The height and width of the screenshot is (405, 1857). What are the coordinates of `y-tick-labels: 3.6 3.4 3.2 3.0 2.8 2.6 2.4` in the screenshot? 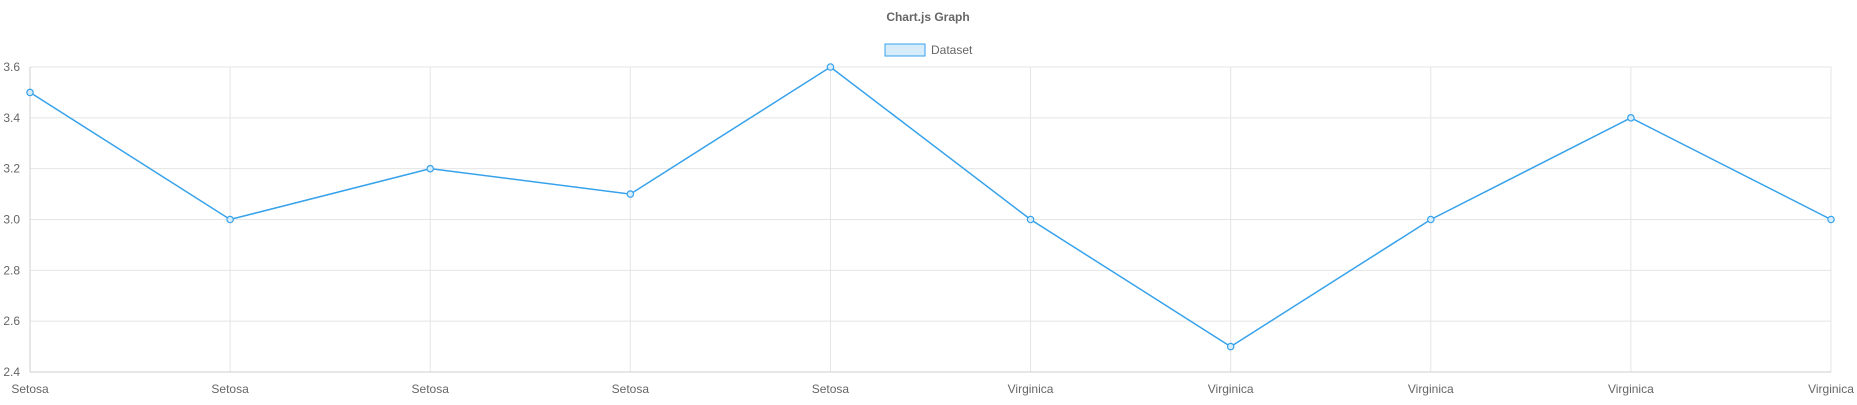 It's located at (11, 219).